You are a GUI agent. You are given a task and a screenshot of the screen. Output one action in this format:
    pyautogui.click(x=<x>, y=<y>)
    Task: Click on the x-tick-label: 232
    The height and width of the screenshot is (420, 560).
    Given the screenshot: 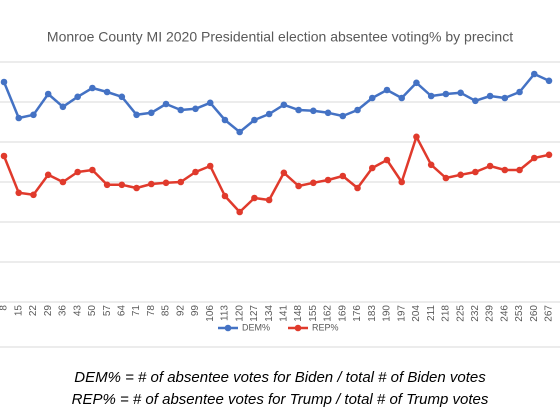 What is the action you would take?
    pyautogui.click(x=475, y=313)
    